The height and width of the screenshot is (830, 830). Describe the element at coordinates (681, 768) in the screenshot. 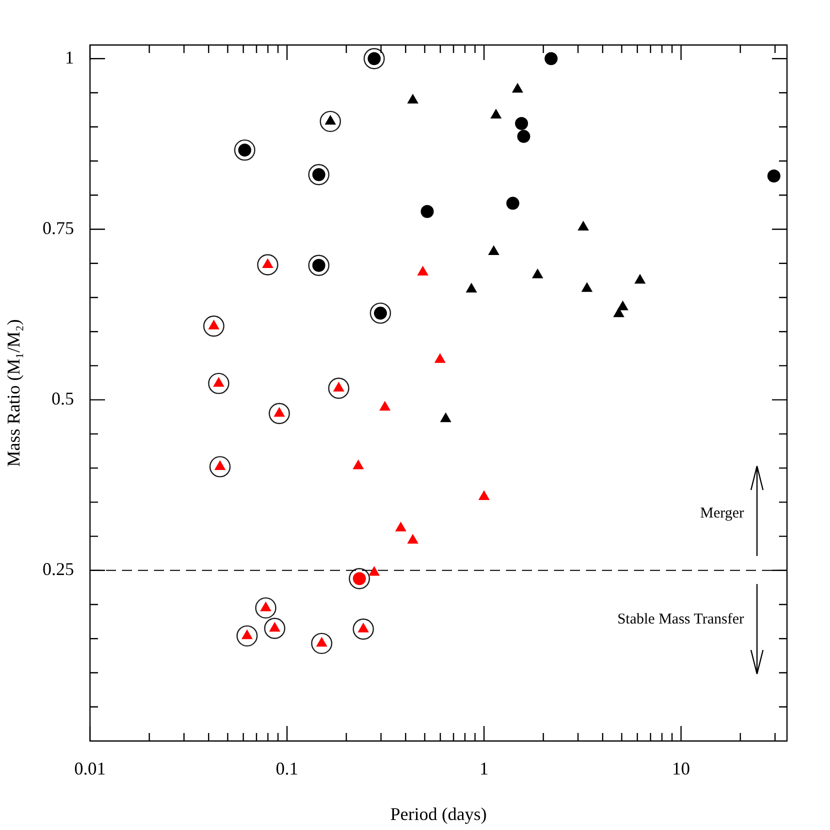

I see `x-tick-label: 10` at that location.